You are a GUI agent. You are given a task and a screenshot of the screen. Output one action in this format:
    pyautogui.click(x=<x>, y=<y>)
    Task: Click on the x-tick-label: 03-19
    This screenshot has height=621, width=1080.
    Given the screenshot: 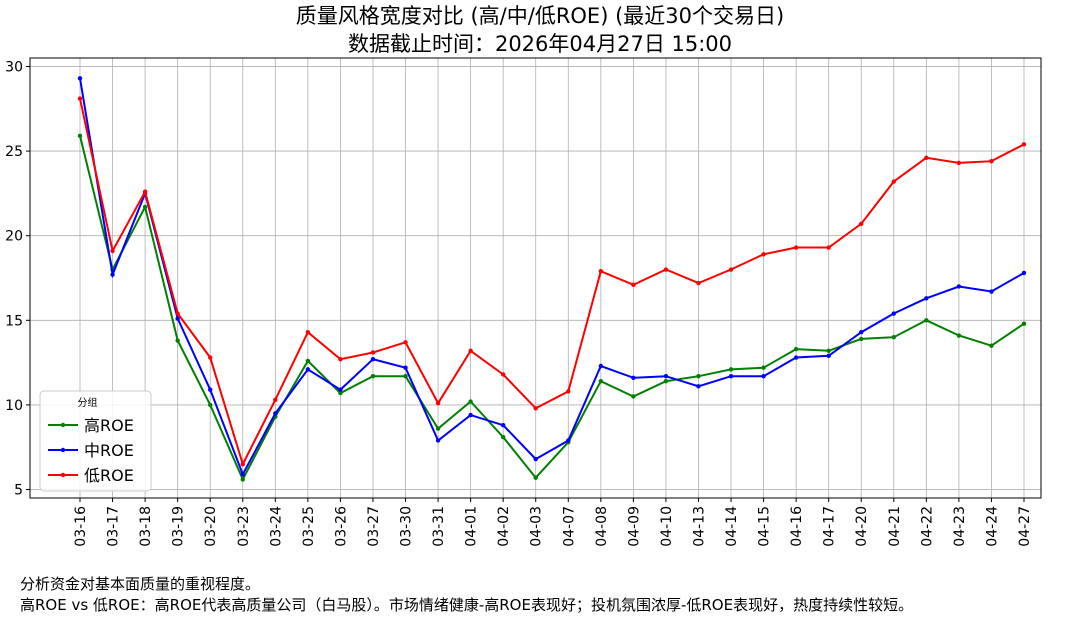 What is the action you would take?
    pyautogui.click(x=179, y=526)
    